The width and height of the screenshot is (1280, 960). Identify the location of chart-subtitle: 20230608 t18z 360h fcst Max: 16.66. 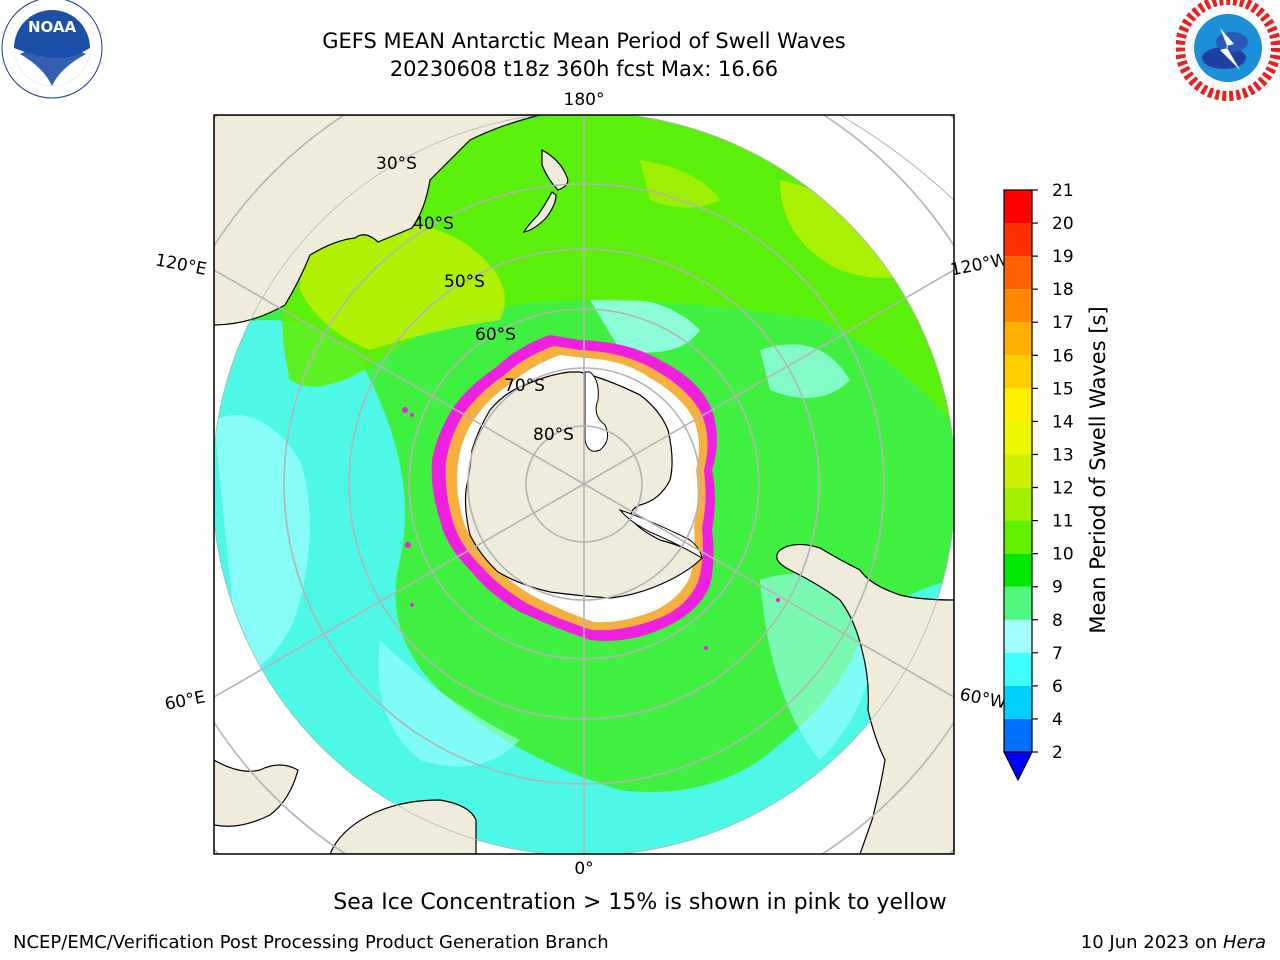
(584, 69).